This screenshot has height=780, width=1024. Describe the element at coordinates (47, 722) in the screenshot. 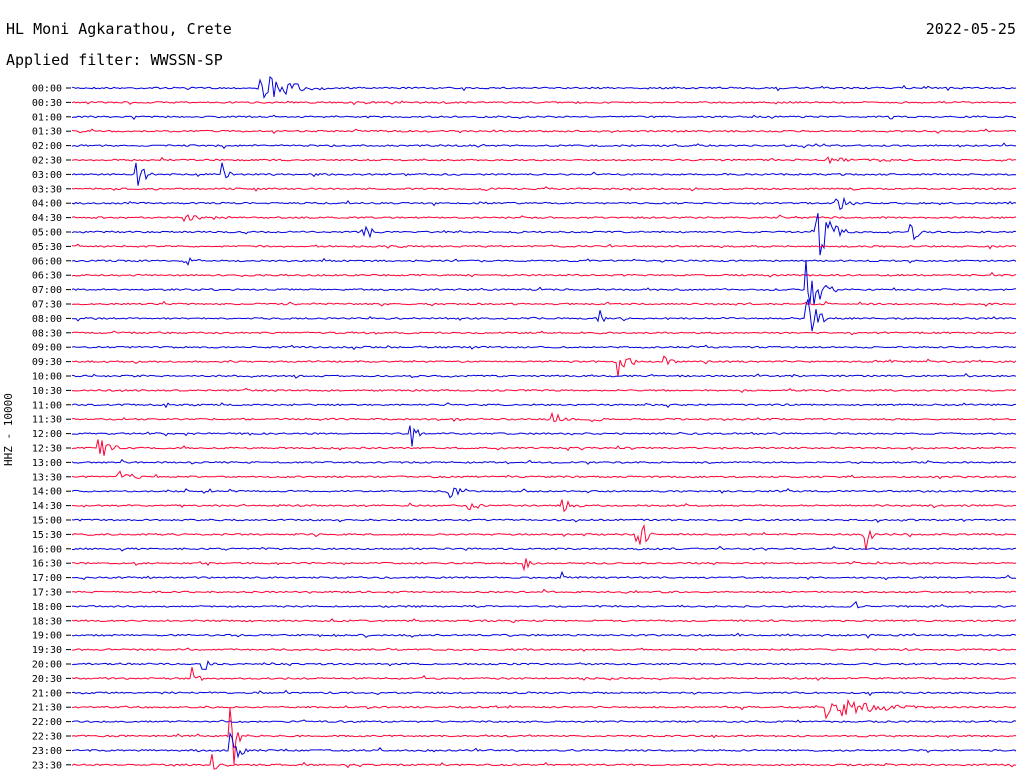

I see `tick-label: 22:00` at that location.